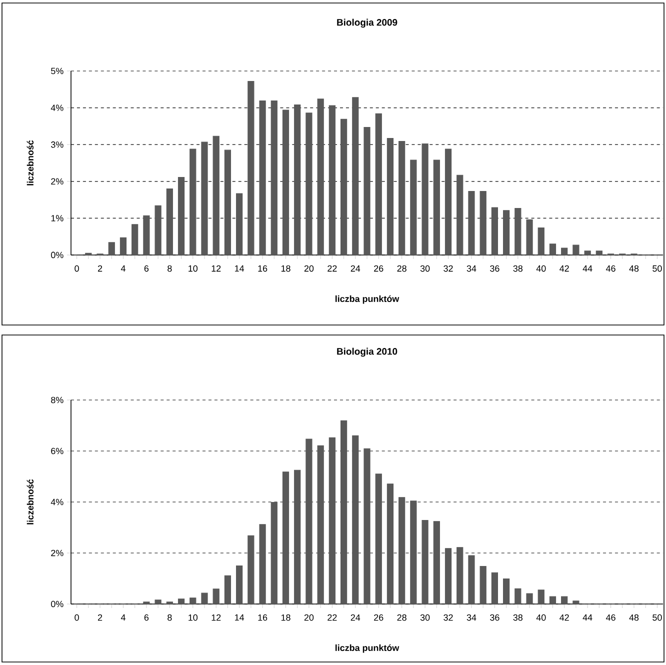 The width and height of the screenshot is (666, 665). What do you see at coordinates (239, 268) in the screenshot?
I see `x-tick-label: 14` at bounding box center [239, 268].